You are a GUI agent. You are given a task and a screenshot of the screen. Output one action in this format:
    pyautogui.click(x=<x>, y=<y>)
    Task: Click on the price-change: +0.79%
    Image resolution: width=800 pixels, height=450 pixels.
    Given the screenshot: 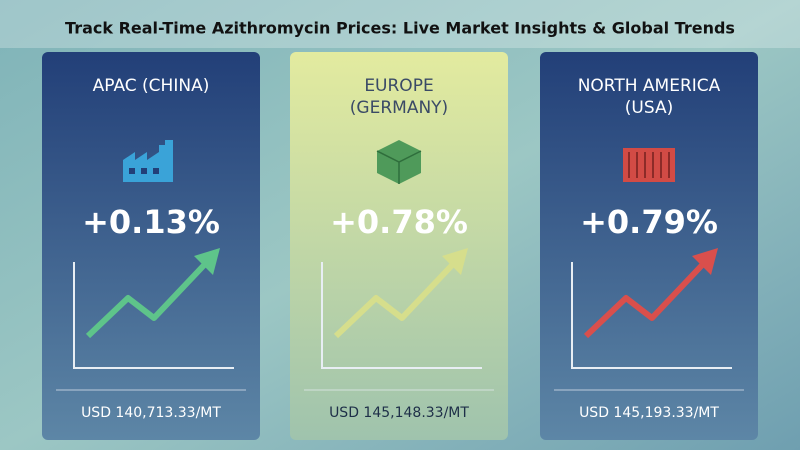 What is the action you would take?
    pyautogui.click(x=649, y=222)
    